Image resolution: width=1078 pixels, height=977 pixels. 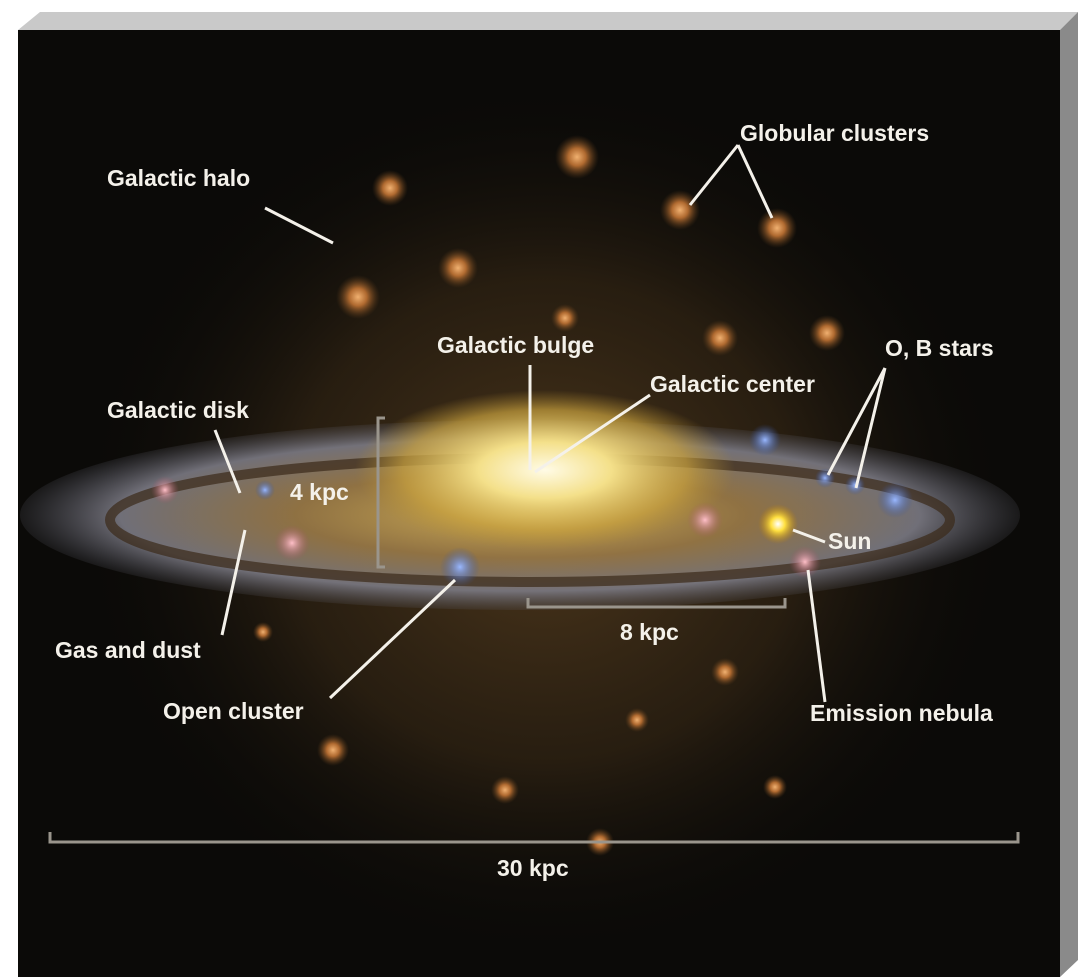 I want to click on label: Galactic center, so click(x=732, y=384).